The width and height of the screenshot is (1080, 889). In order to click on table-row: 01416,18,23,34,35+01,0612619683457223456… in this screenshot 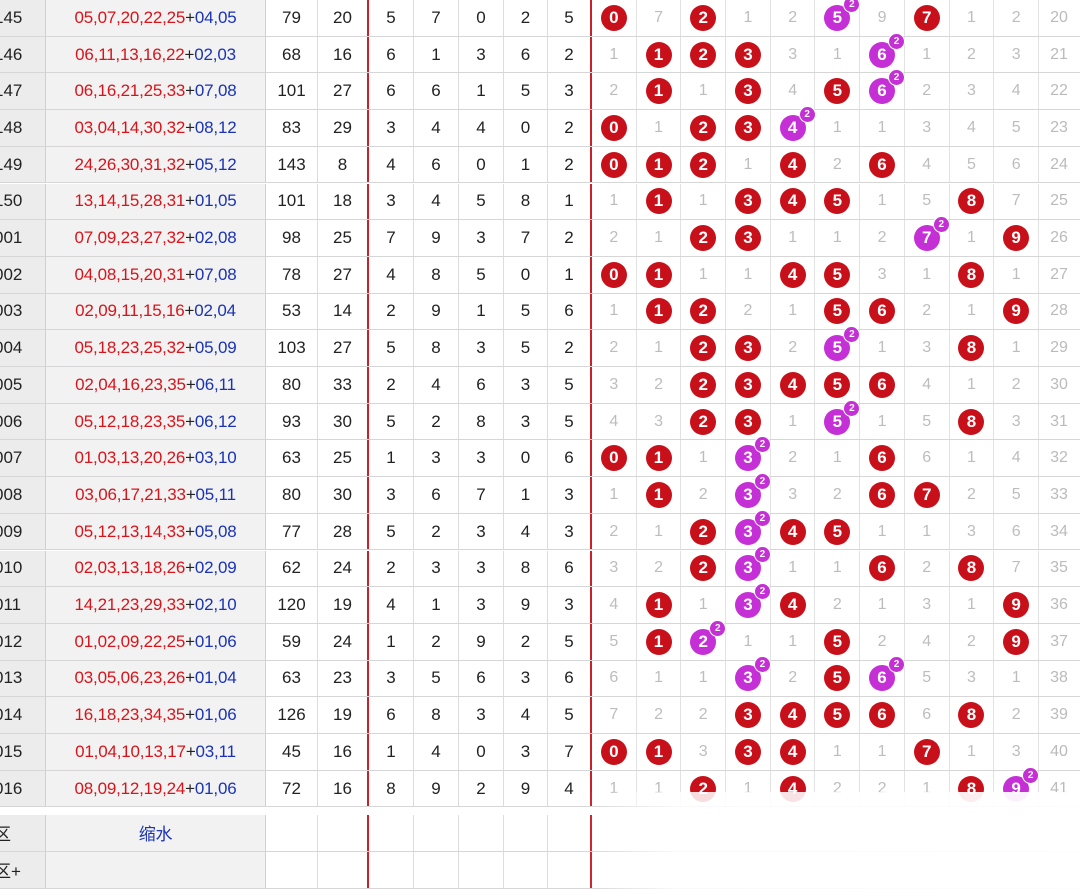, I will do `click(540, 715)`.